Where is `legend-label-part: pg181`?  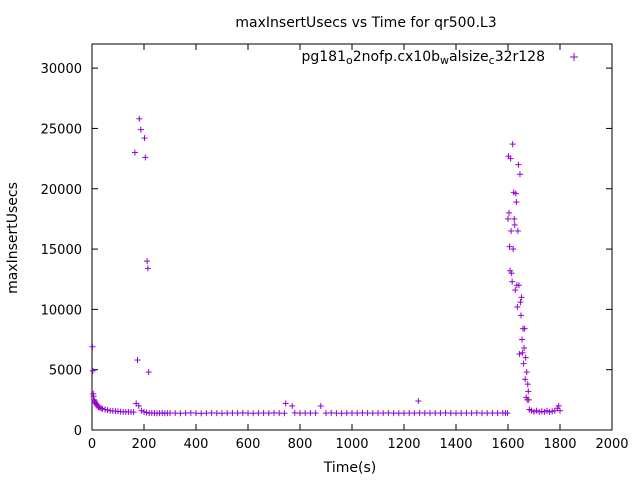 legend-label-part: pg181 is located at coordinates (323, 57).